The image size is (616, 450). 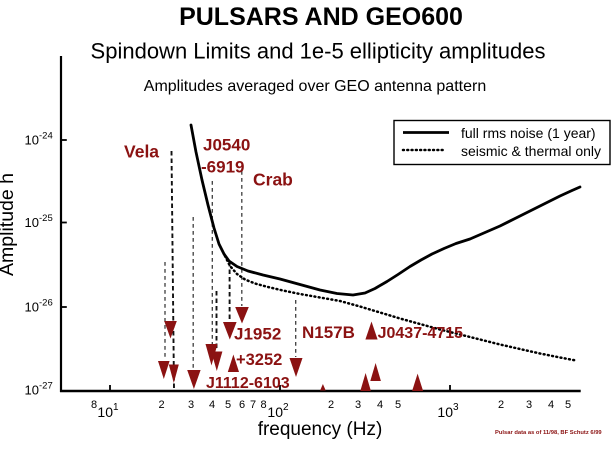 What do you see at coordinates (242, 405) in the screenshot?
I see `svg-text: 6` at bounding box center [242, 405].